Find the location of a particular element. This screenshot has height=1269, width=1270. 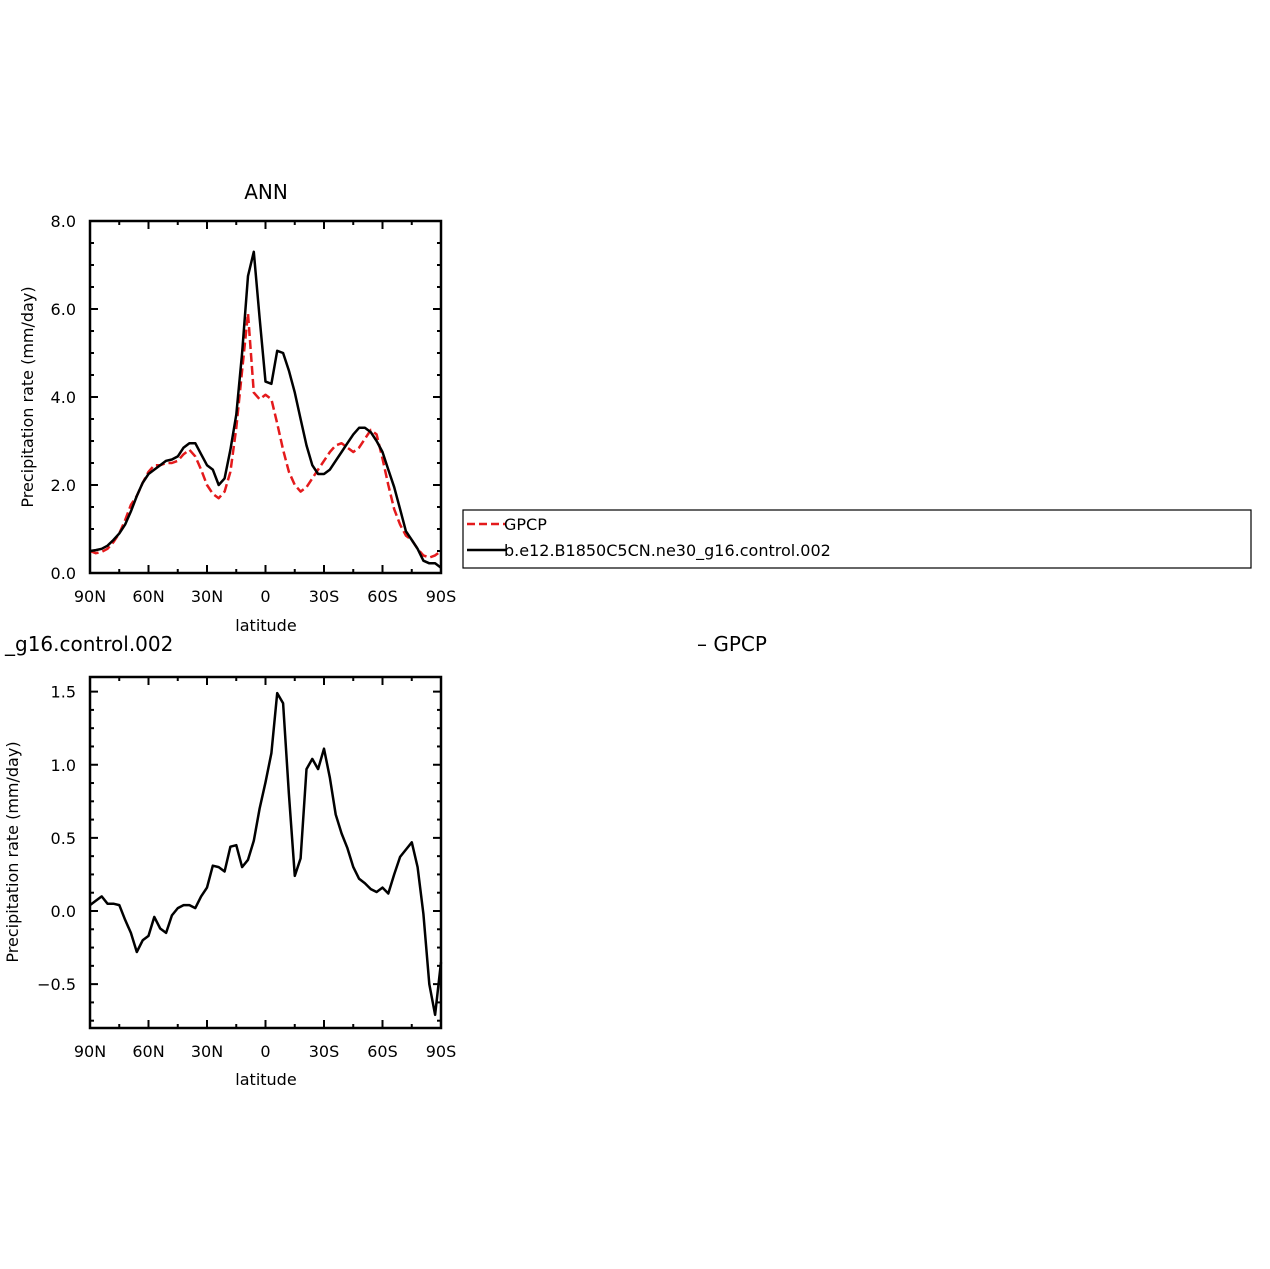

bottom-ytick-label: 0.0 is located at coordinates (63, 911).